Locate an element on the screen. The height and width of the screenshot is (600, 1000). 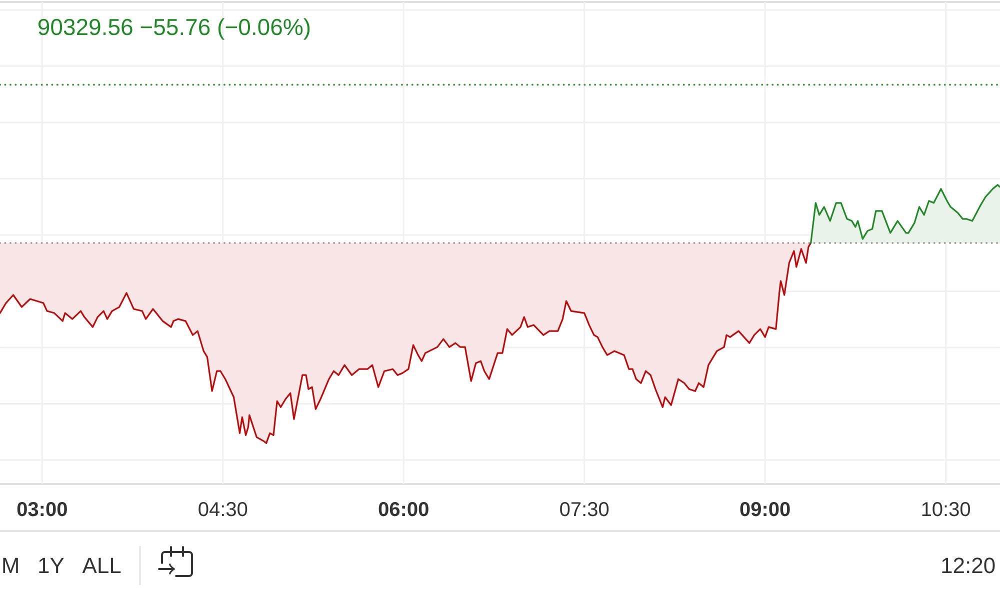
x-tick-label: 06:00 is located at coordinates (403, 509).